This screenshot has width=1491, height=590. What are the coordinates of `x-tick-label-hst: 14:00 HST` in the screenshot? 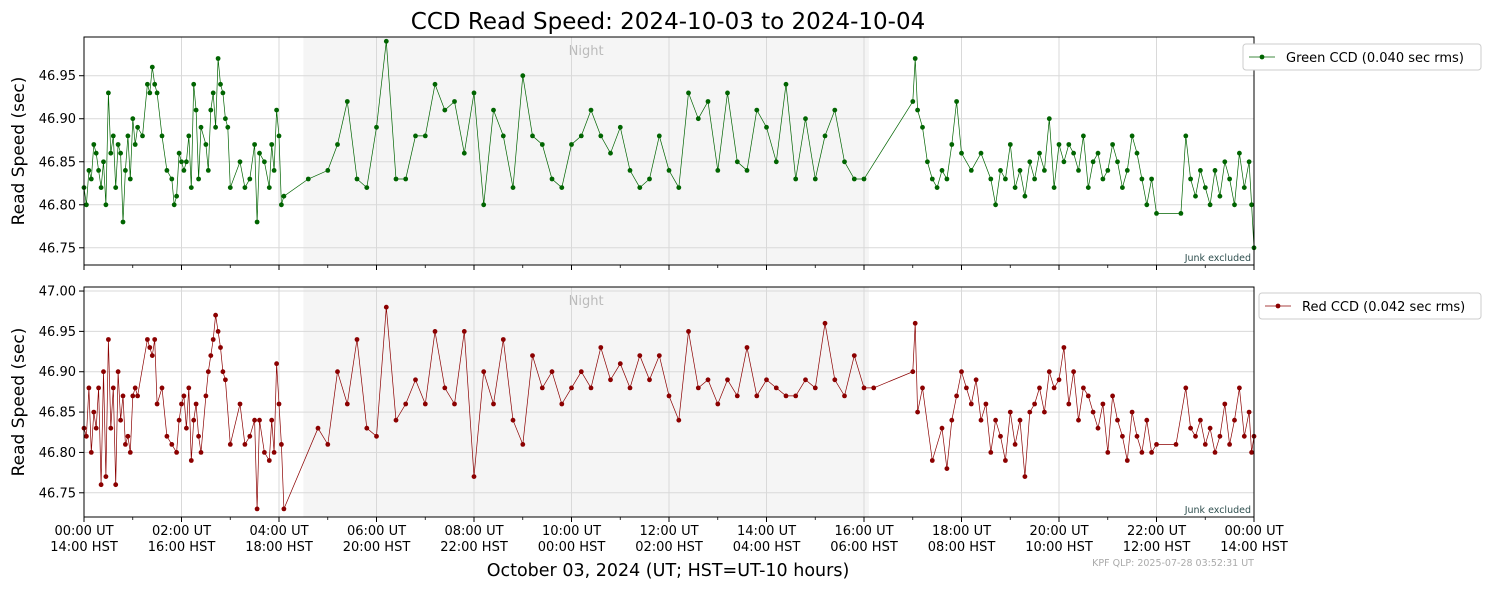 It's located at (84, 547).